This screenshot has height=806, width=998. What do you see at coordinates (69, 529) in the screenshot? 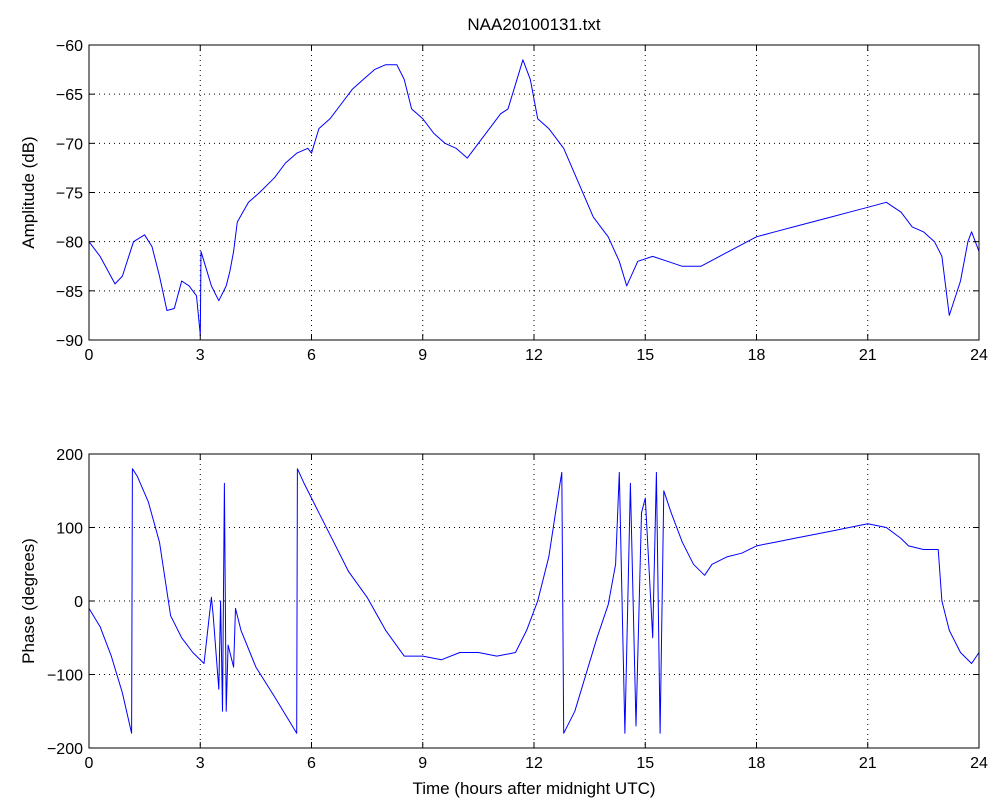
I see `phase-ytick-label: 100` at bounding box center [69, 529].